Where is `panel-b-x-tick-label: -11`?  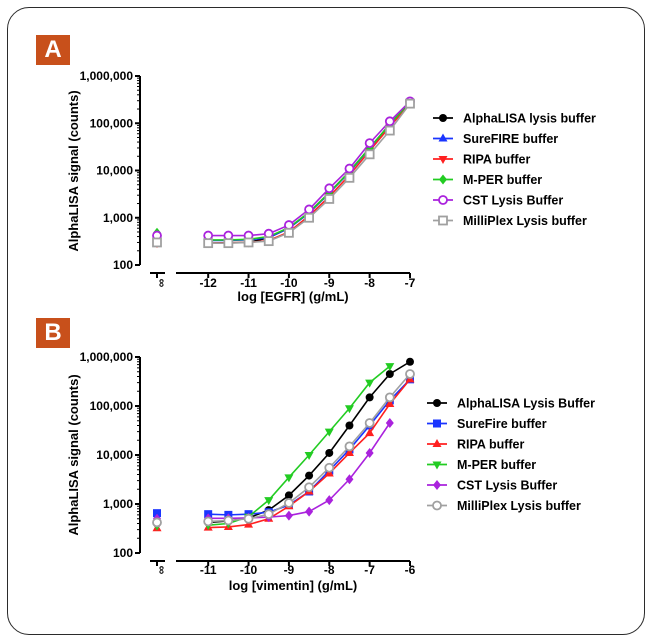 panel-b-x-tick-label: -11 is located at coordinates (208, 570).